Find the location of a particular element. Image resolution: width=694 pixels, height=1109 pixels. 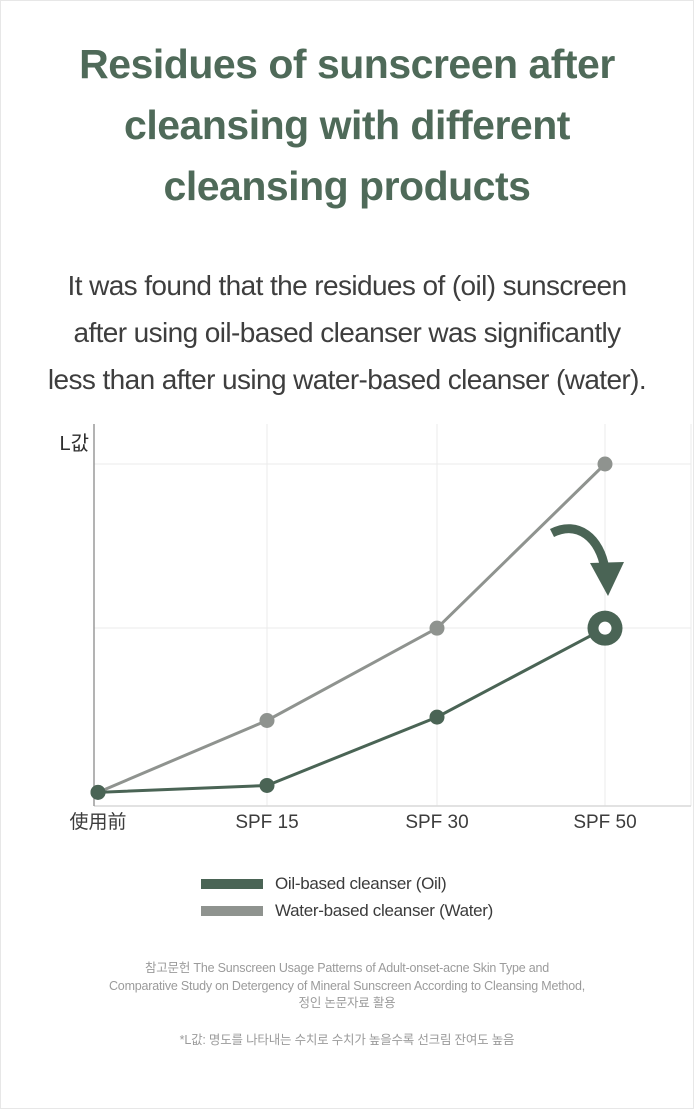

arrow-down-icon is located at coordinates (586, 560).